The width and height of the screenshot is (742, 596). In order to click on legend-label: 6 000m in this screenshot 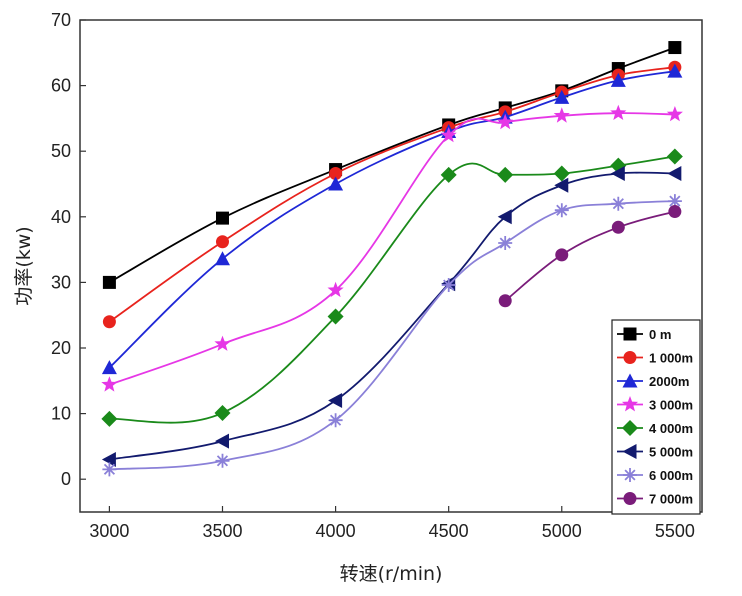, I will do `click(671, 475)`.